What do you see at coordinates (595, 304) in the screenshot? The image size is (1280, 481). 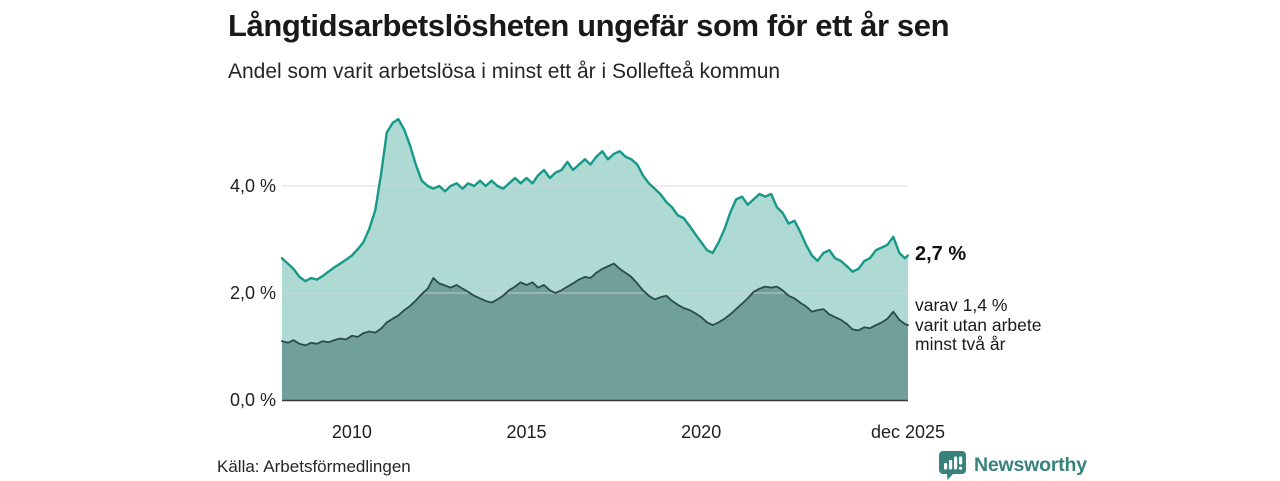 I see `series-line-two-year` at bounding box center [595, 304].